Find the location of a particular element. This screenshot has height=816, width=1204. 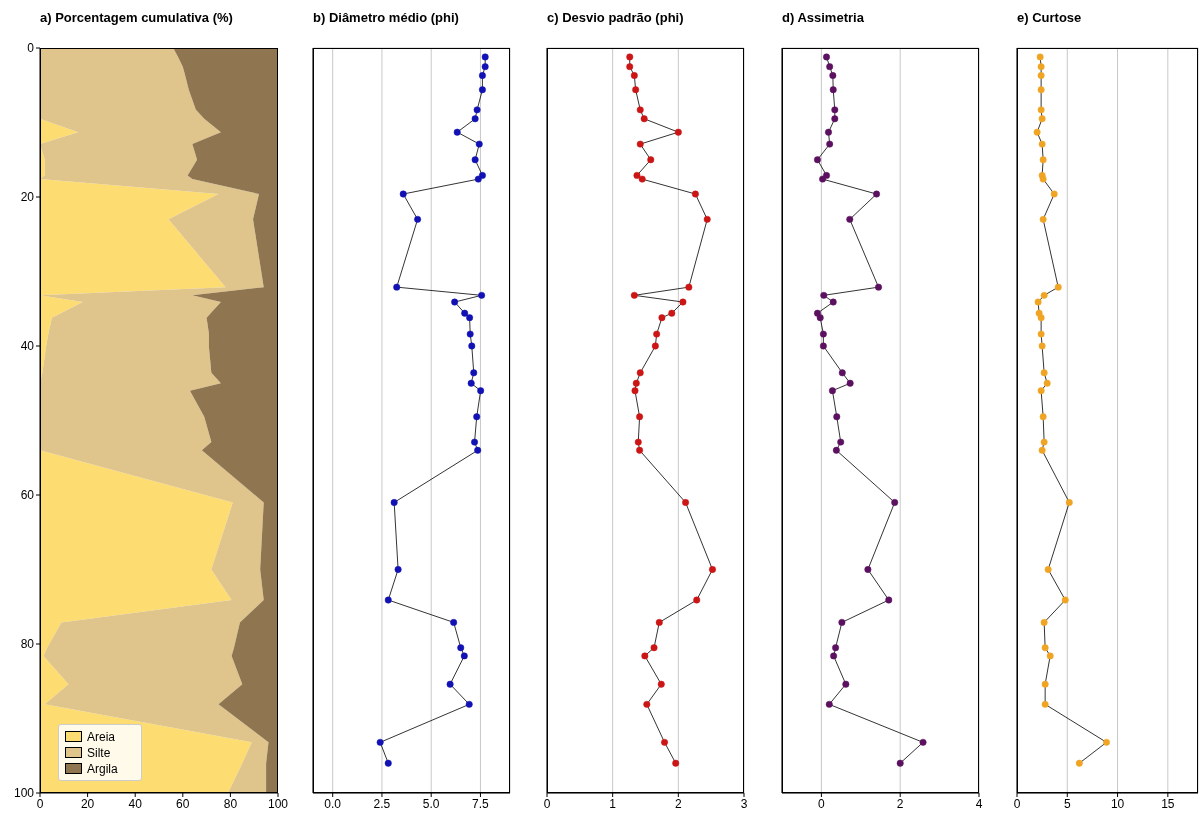

x-tick-label: 7.5 is located at coordinates (481, 803).